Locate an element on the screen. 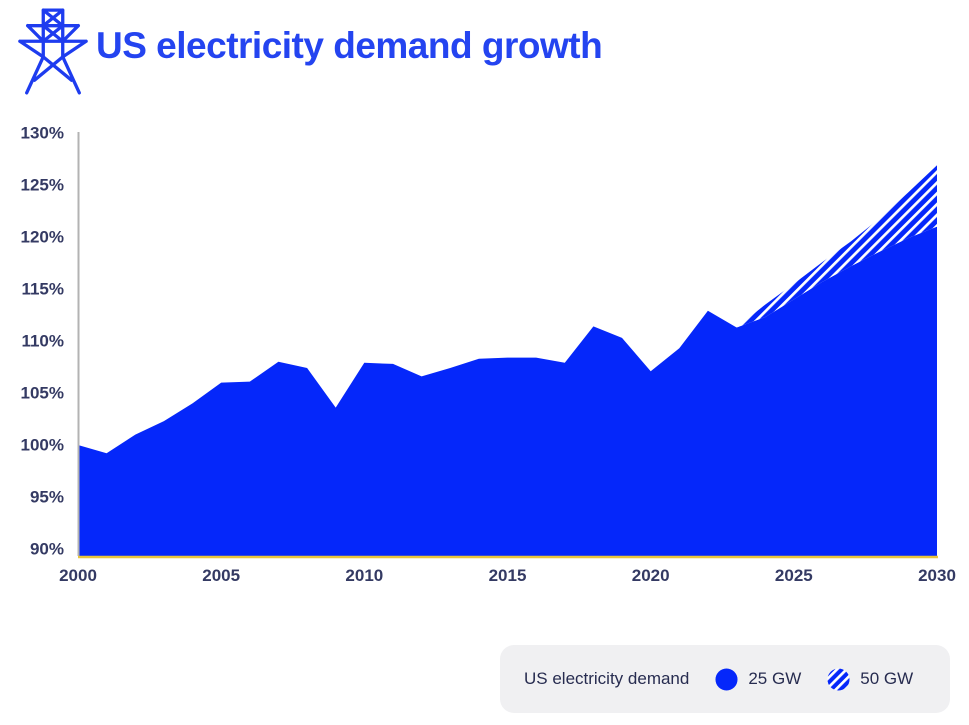  y-tick-label: 95% is located at coordinates (47, 497).